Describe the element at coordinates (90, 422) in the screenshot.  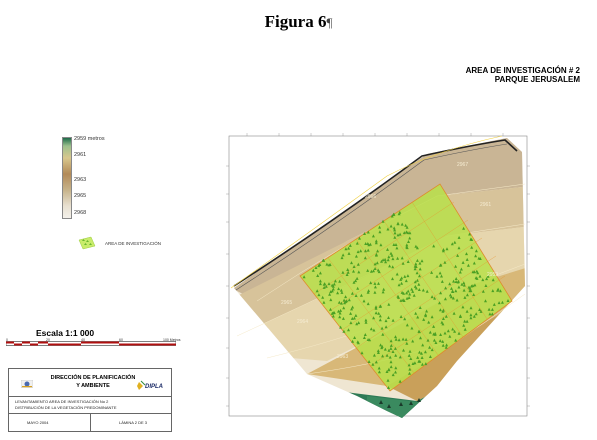
I see `title-block-footer: MAYO 2004 LÁMINA 2 DE 3` at that location.